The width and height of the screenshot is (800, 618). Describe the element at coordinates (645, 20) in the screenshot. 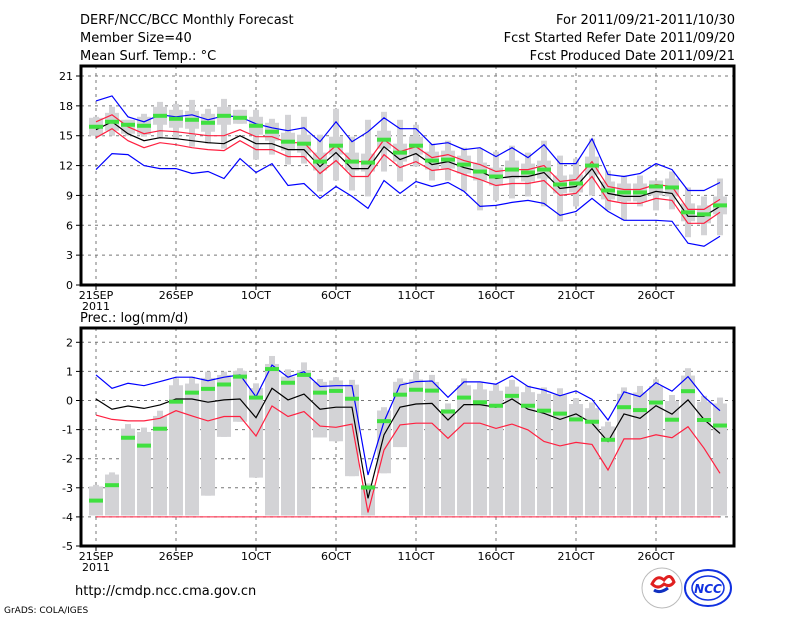

I see `header-period: For 2011/09/21-2011/10/30` at that location.